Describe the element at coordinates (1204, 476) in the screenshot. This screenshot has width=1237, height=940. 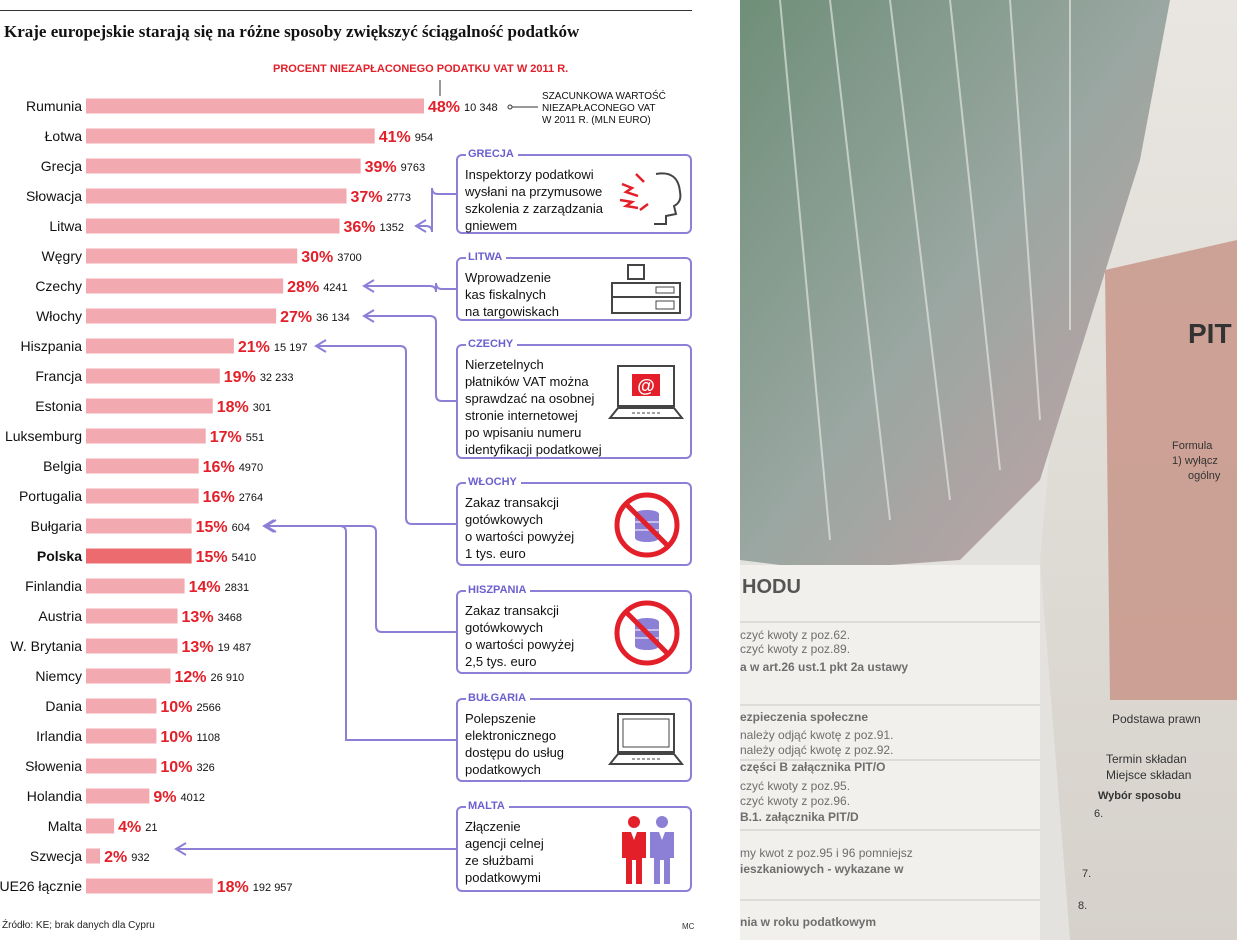
I see `photo-form-line: ogólny` at that location.